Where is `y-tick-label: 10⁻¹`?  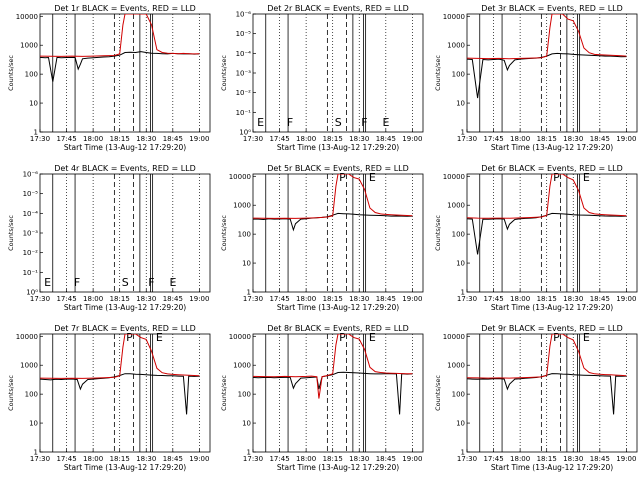 y-tick-label: 10⁻¹ is located at coordinates (31, 273).